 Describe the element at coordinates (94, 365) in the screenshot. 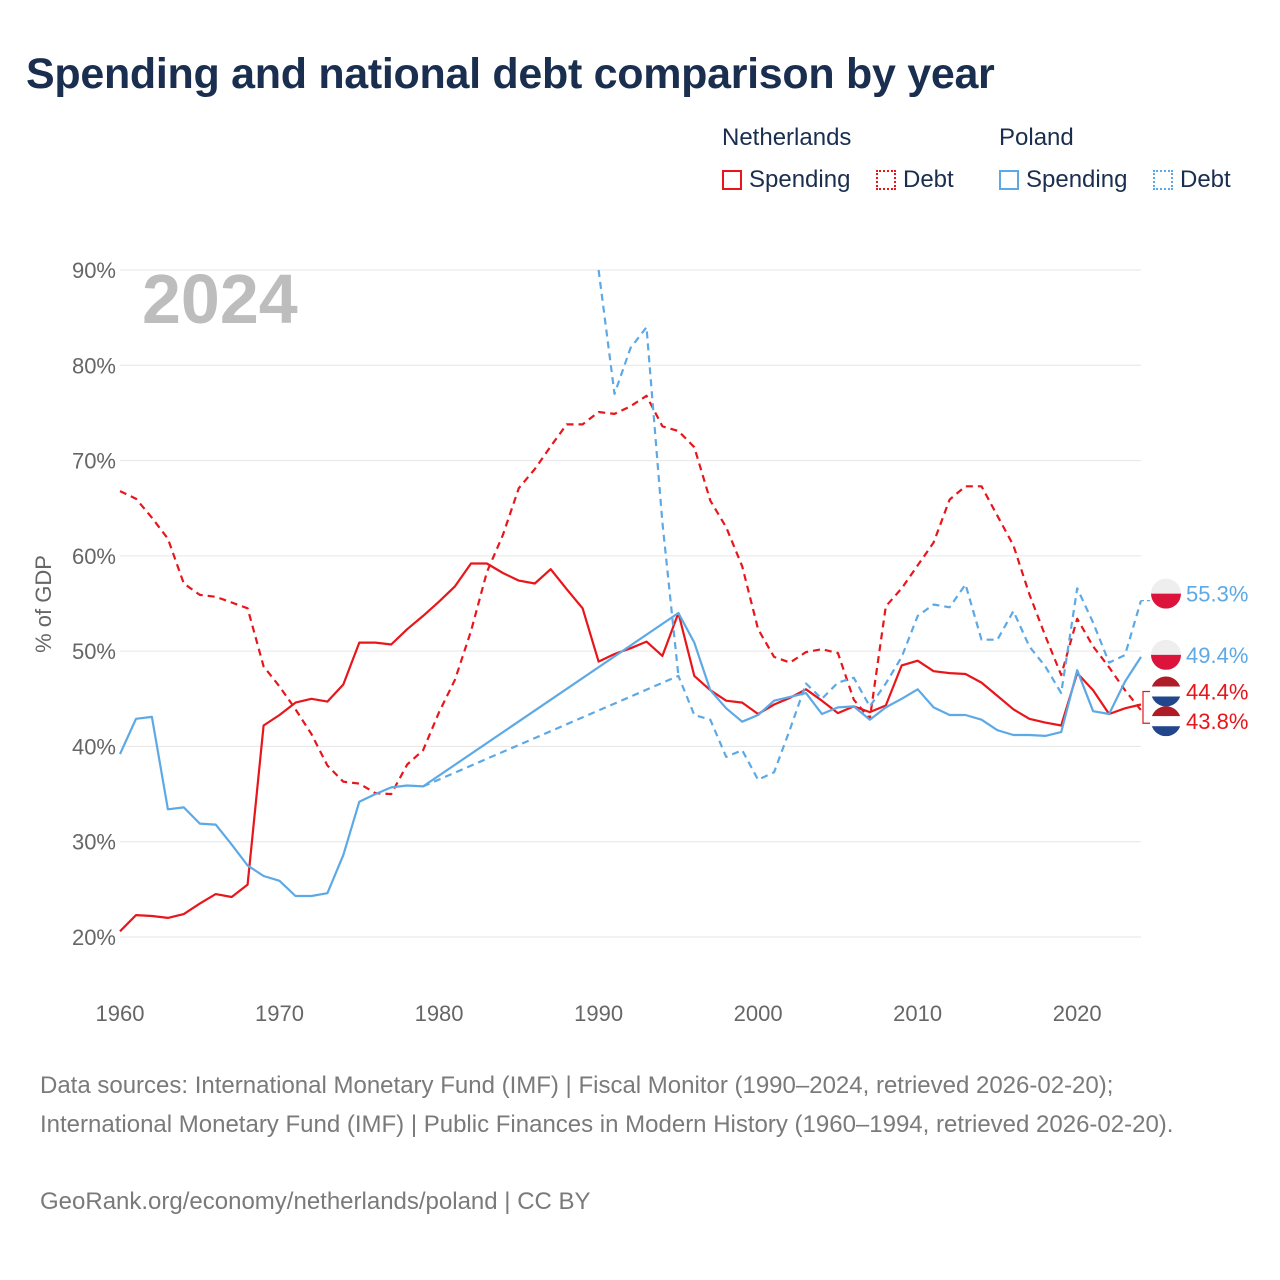

I see `y-tick-label: 80%` at that location.